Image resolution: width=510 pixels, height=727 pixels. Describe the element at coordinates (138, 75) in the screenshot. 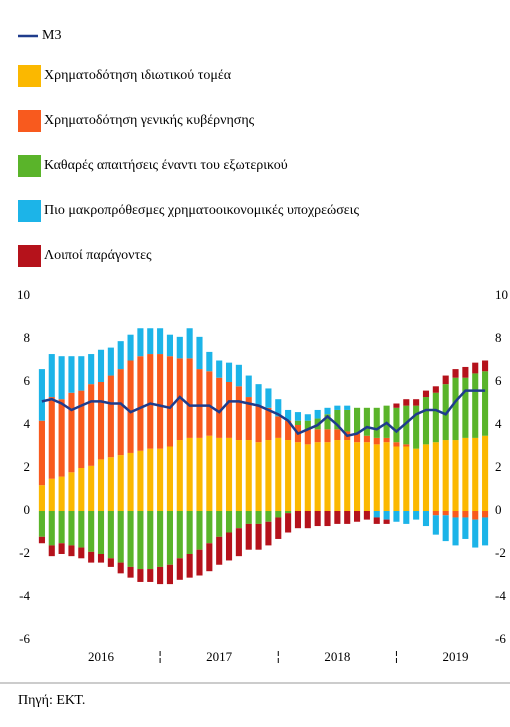

I see `legend-label: Χρηματοδότηση ιδιωτικού τομέα` at that location.